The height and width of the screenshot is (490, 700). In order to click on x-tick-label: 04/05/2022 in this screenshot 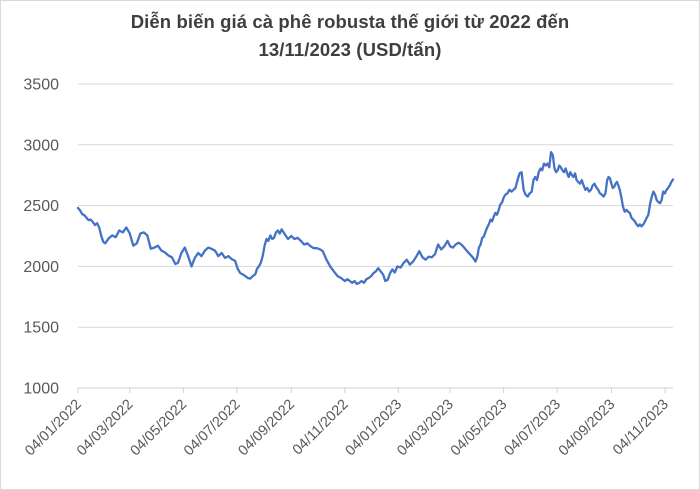, I will do `click(159, 428)`.